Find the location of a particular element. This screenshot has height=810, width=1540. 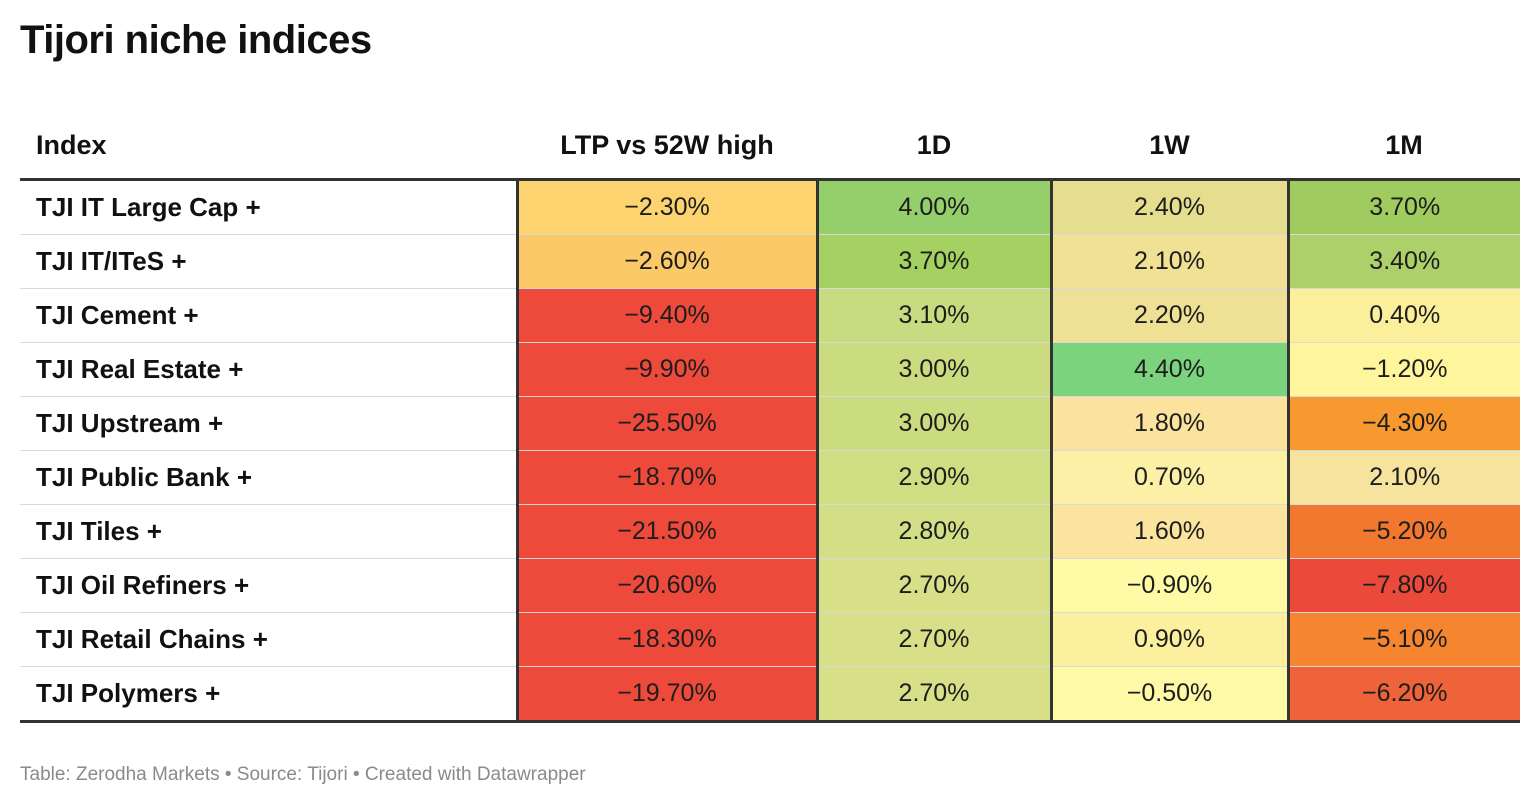

cell-ltp-vs-52w-high: −9.90% is located at coordinates (666, 369).